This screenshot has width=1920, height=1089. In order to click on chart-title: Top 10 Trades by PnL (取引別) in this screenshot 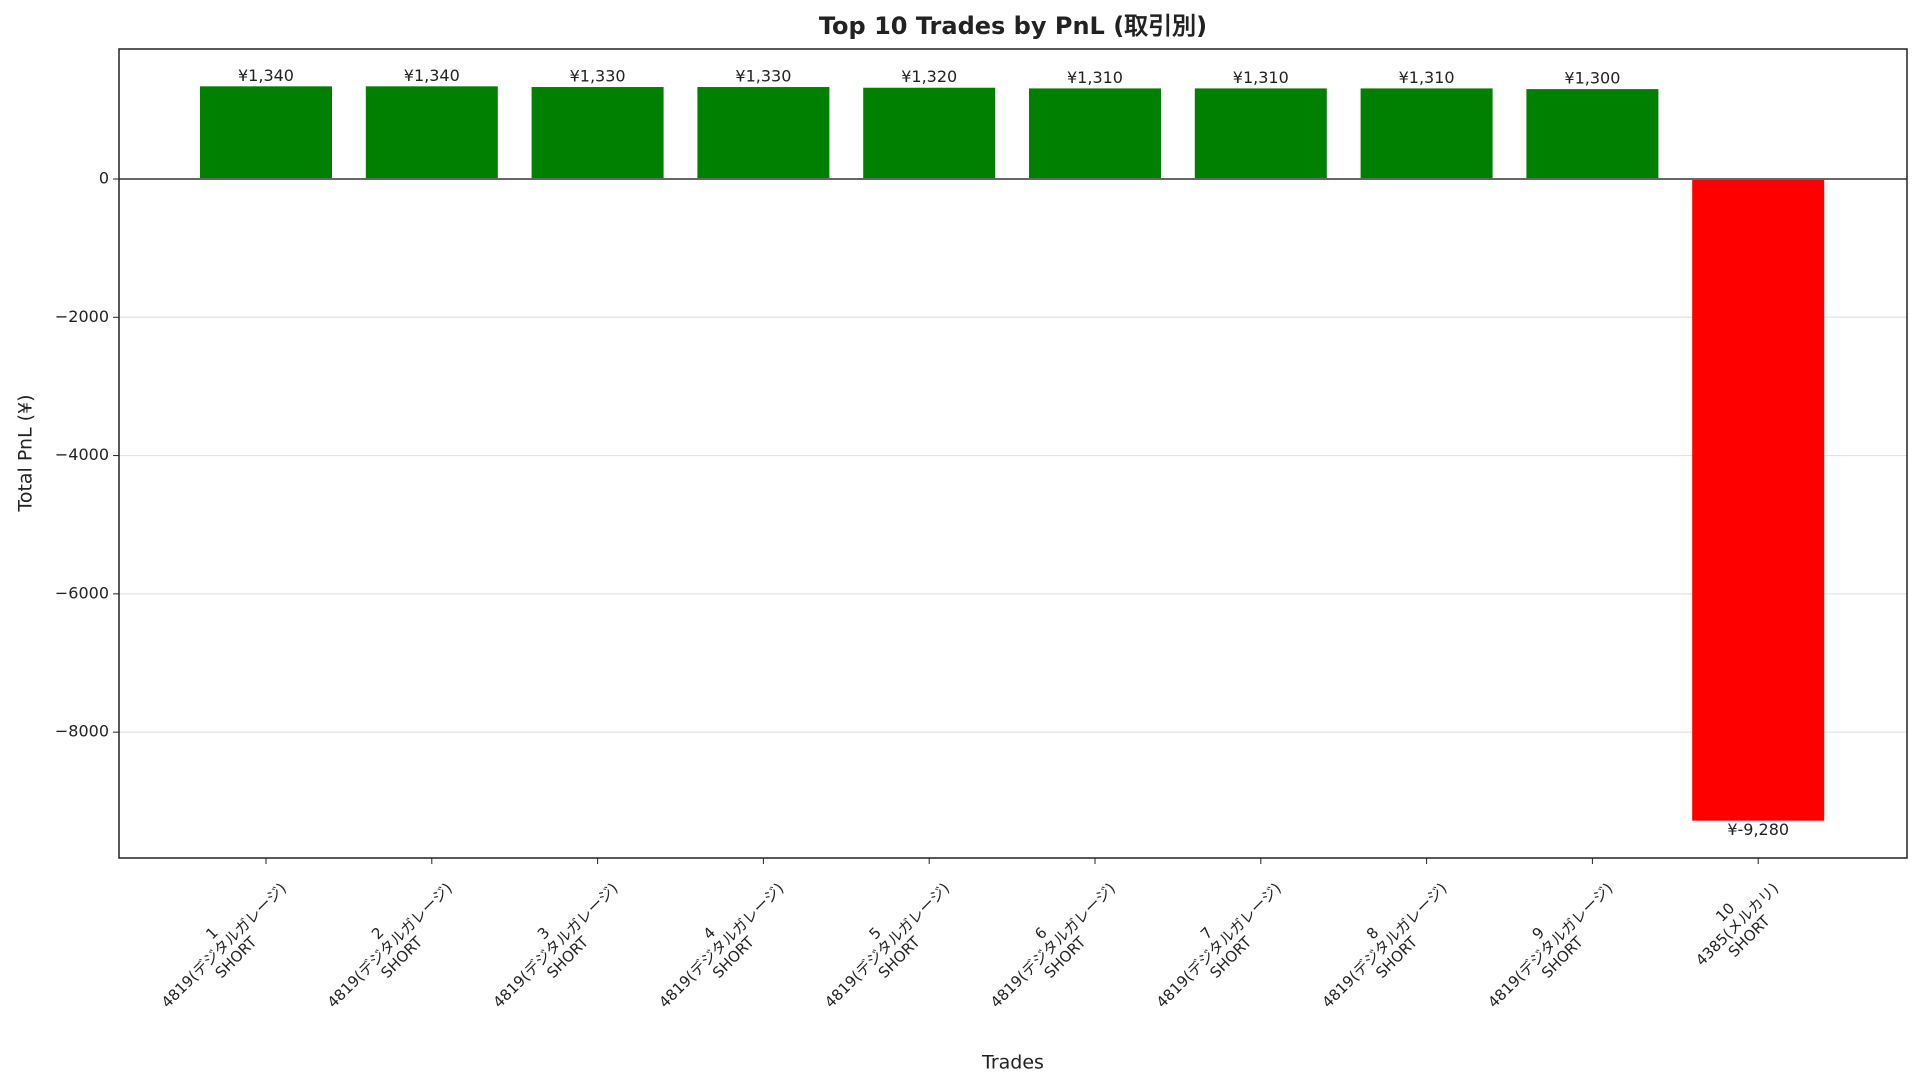, I will do `click(1013, 26)`.